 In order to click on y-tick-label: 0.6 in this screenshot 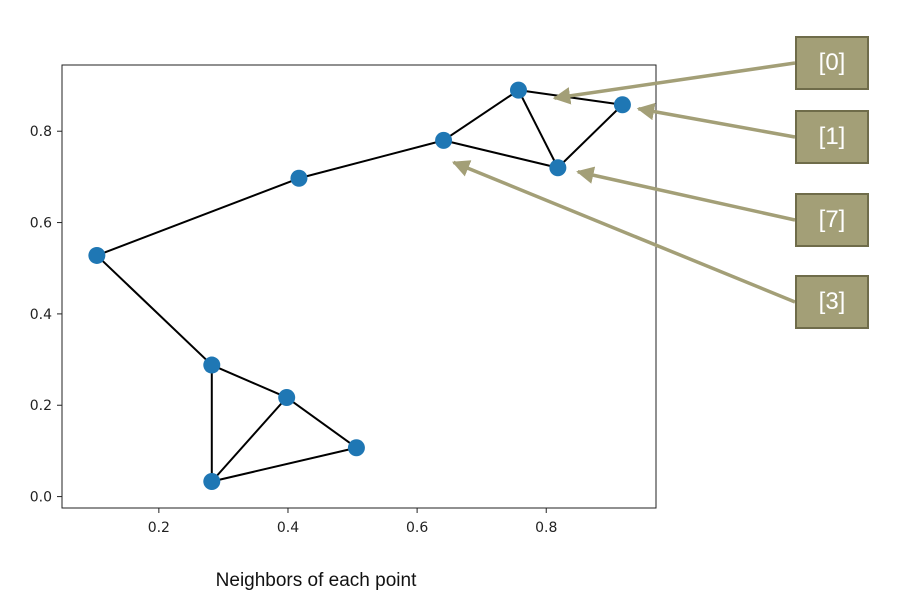, I will do `click(41, 224)`.